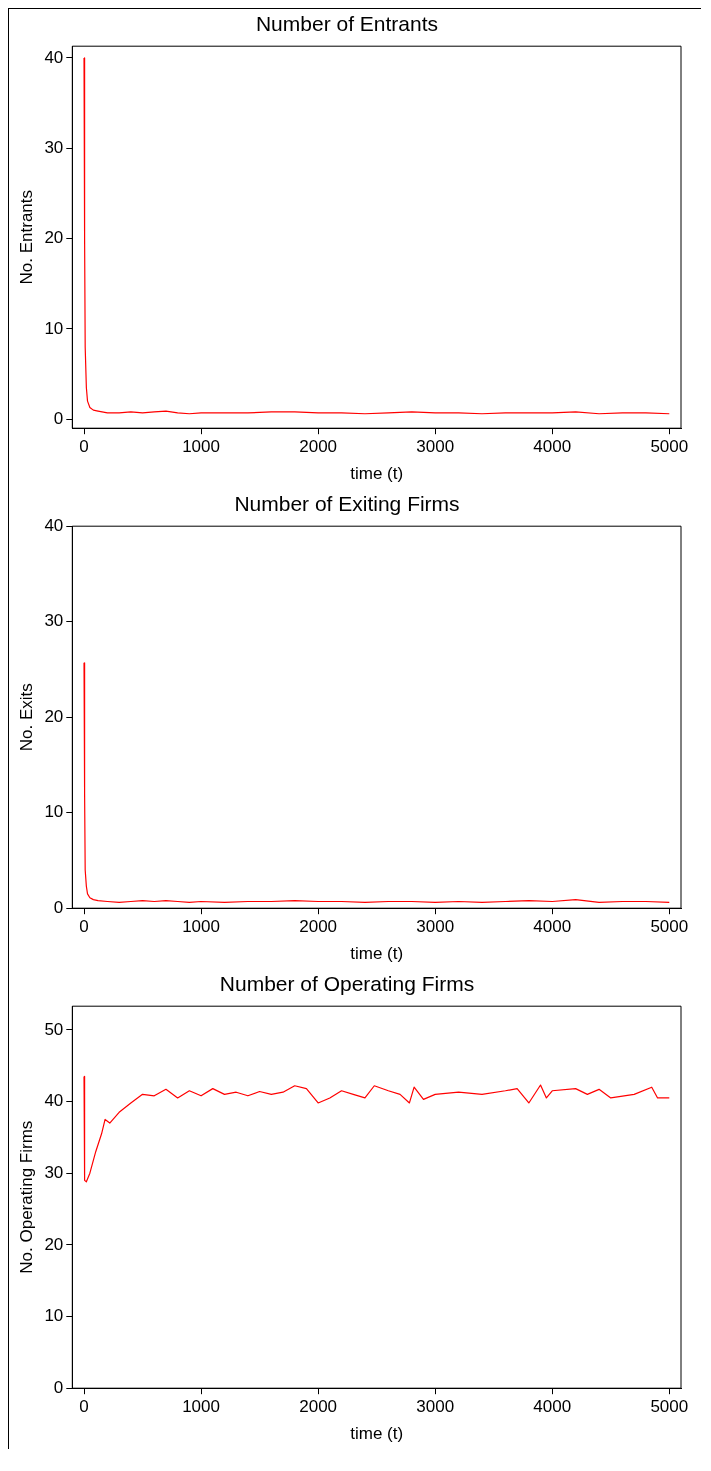  I want to click on y-tick-label: 50, so click(54, 1029).